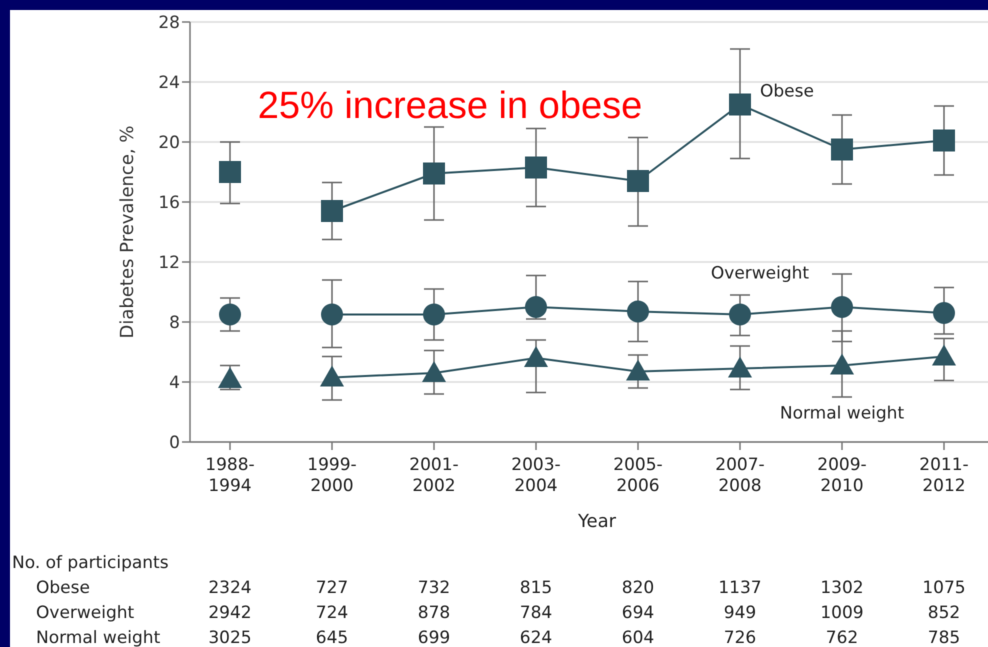 The height and width of the screenshot is (647, 988). What do you see at coordinates (740, 475) in the screenshot?
I see `x-tick-label: 2007-2008` at bounding box center [740, 475].